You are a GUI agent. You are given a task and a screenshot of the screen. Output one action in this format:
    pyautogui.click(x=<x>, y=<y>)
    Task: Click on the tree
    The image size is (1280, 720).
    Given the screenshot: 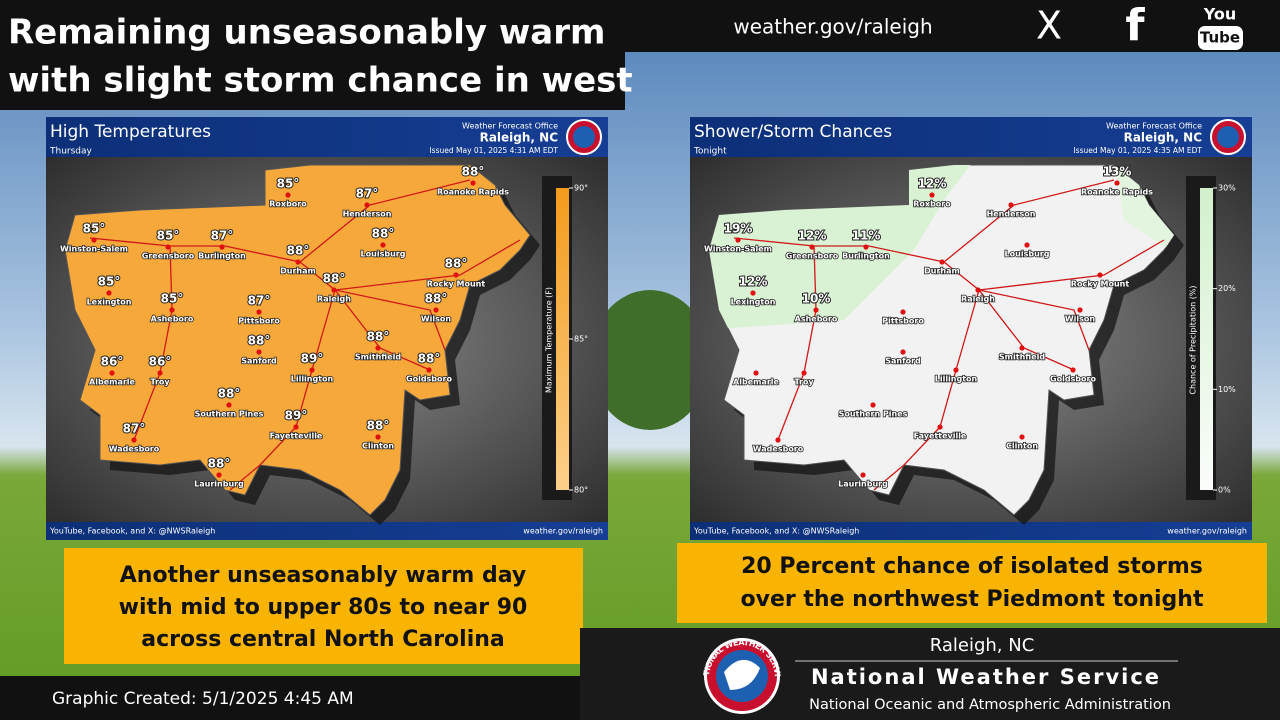 What is the action you would take?
    pyautogui.click(x=650, y=360)
    